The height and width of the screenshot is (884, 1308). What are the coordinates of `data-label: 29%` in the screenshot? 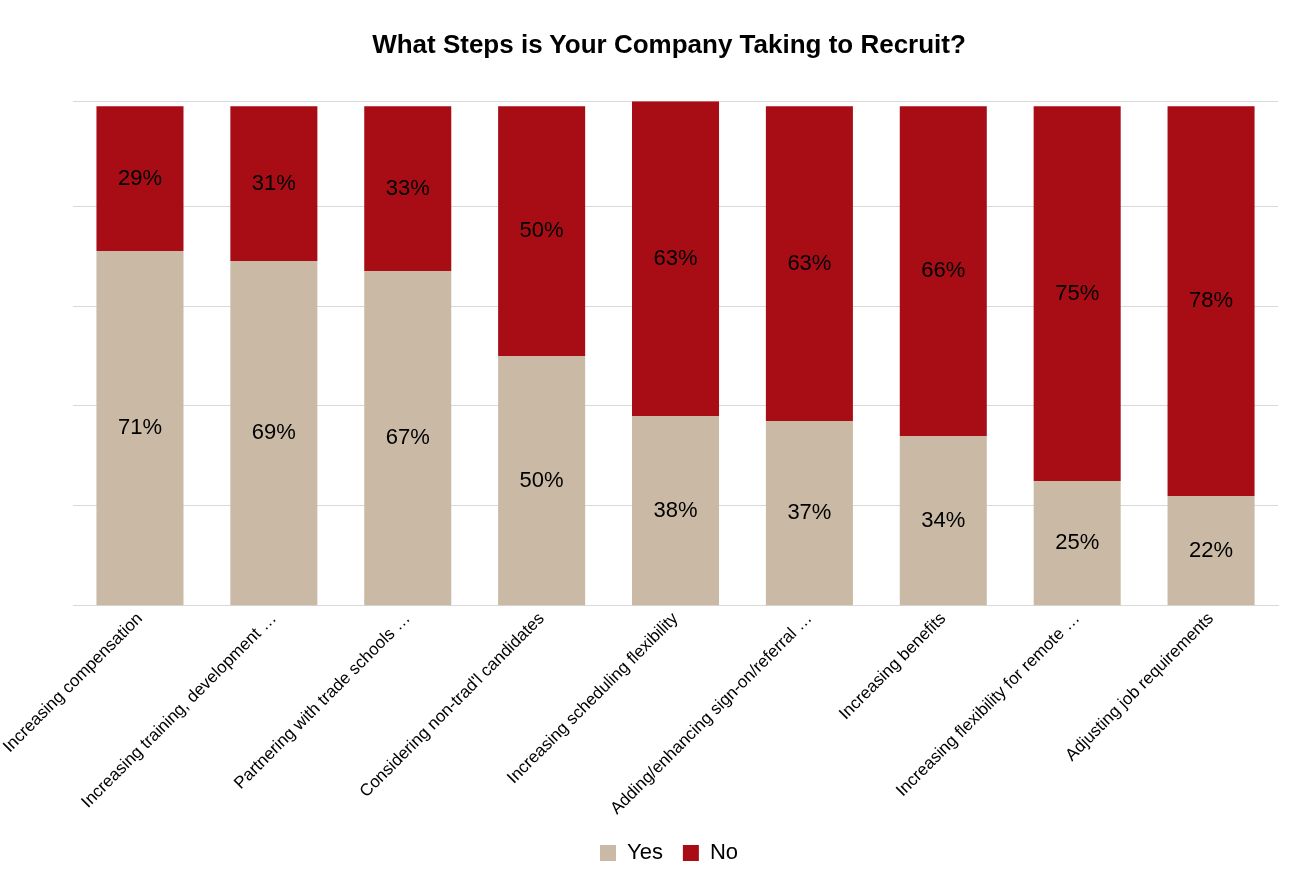 It's located at (139, 177).